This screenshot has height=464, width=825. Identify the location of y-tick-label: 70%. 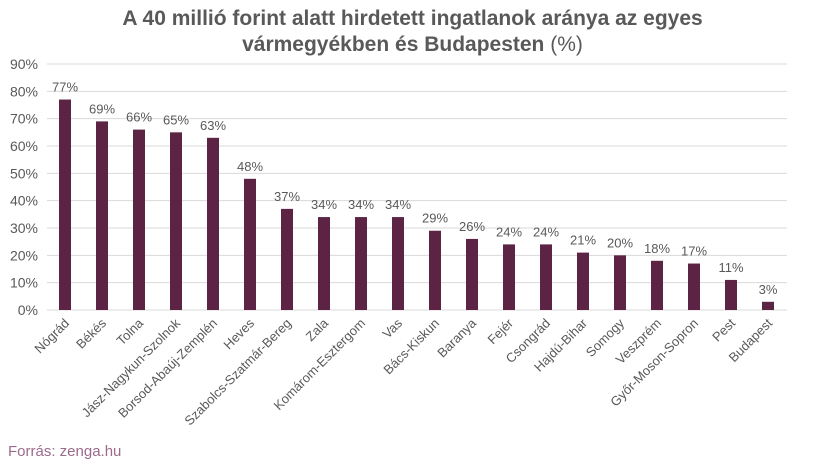
(24, 119).